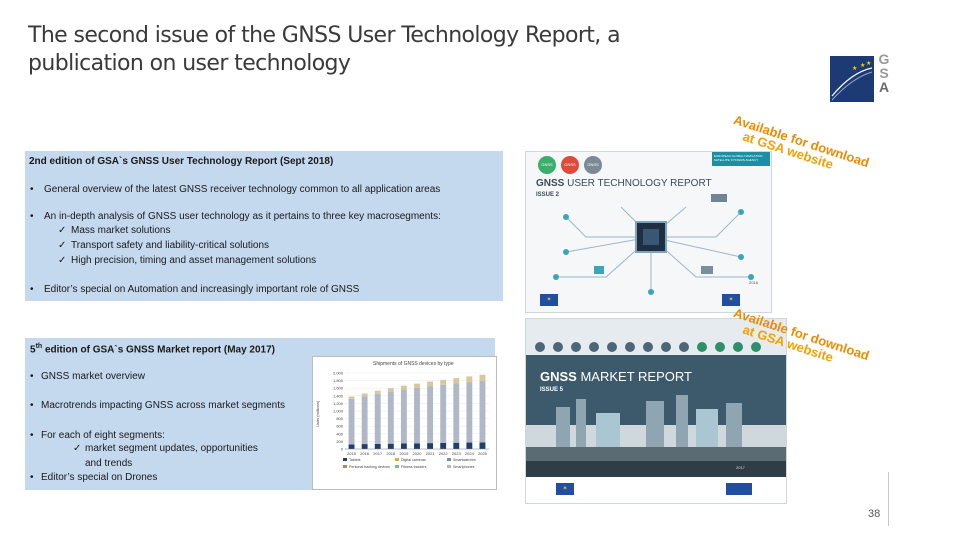 This screenshot has width=960, height=540. I want to click on check-text-cont: and trends, so click(109, 463).